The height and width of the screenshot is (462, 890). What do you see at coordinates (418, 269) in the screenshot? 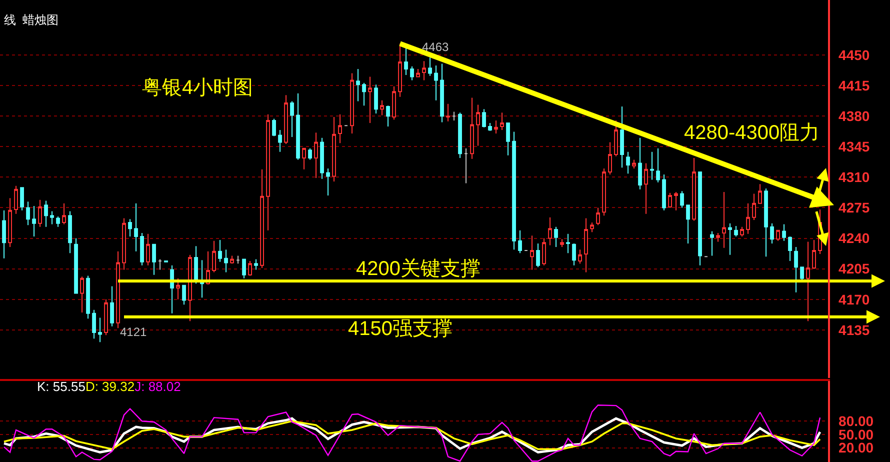
I see `ref-line-label: 4200关键支撑` at bounding box center [418, 269].